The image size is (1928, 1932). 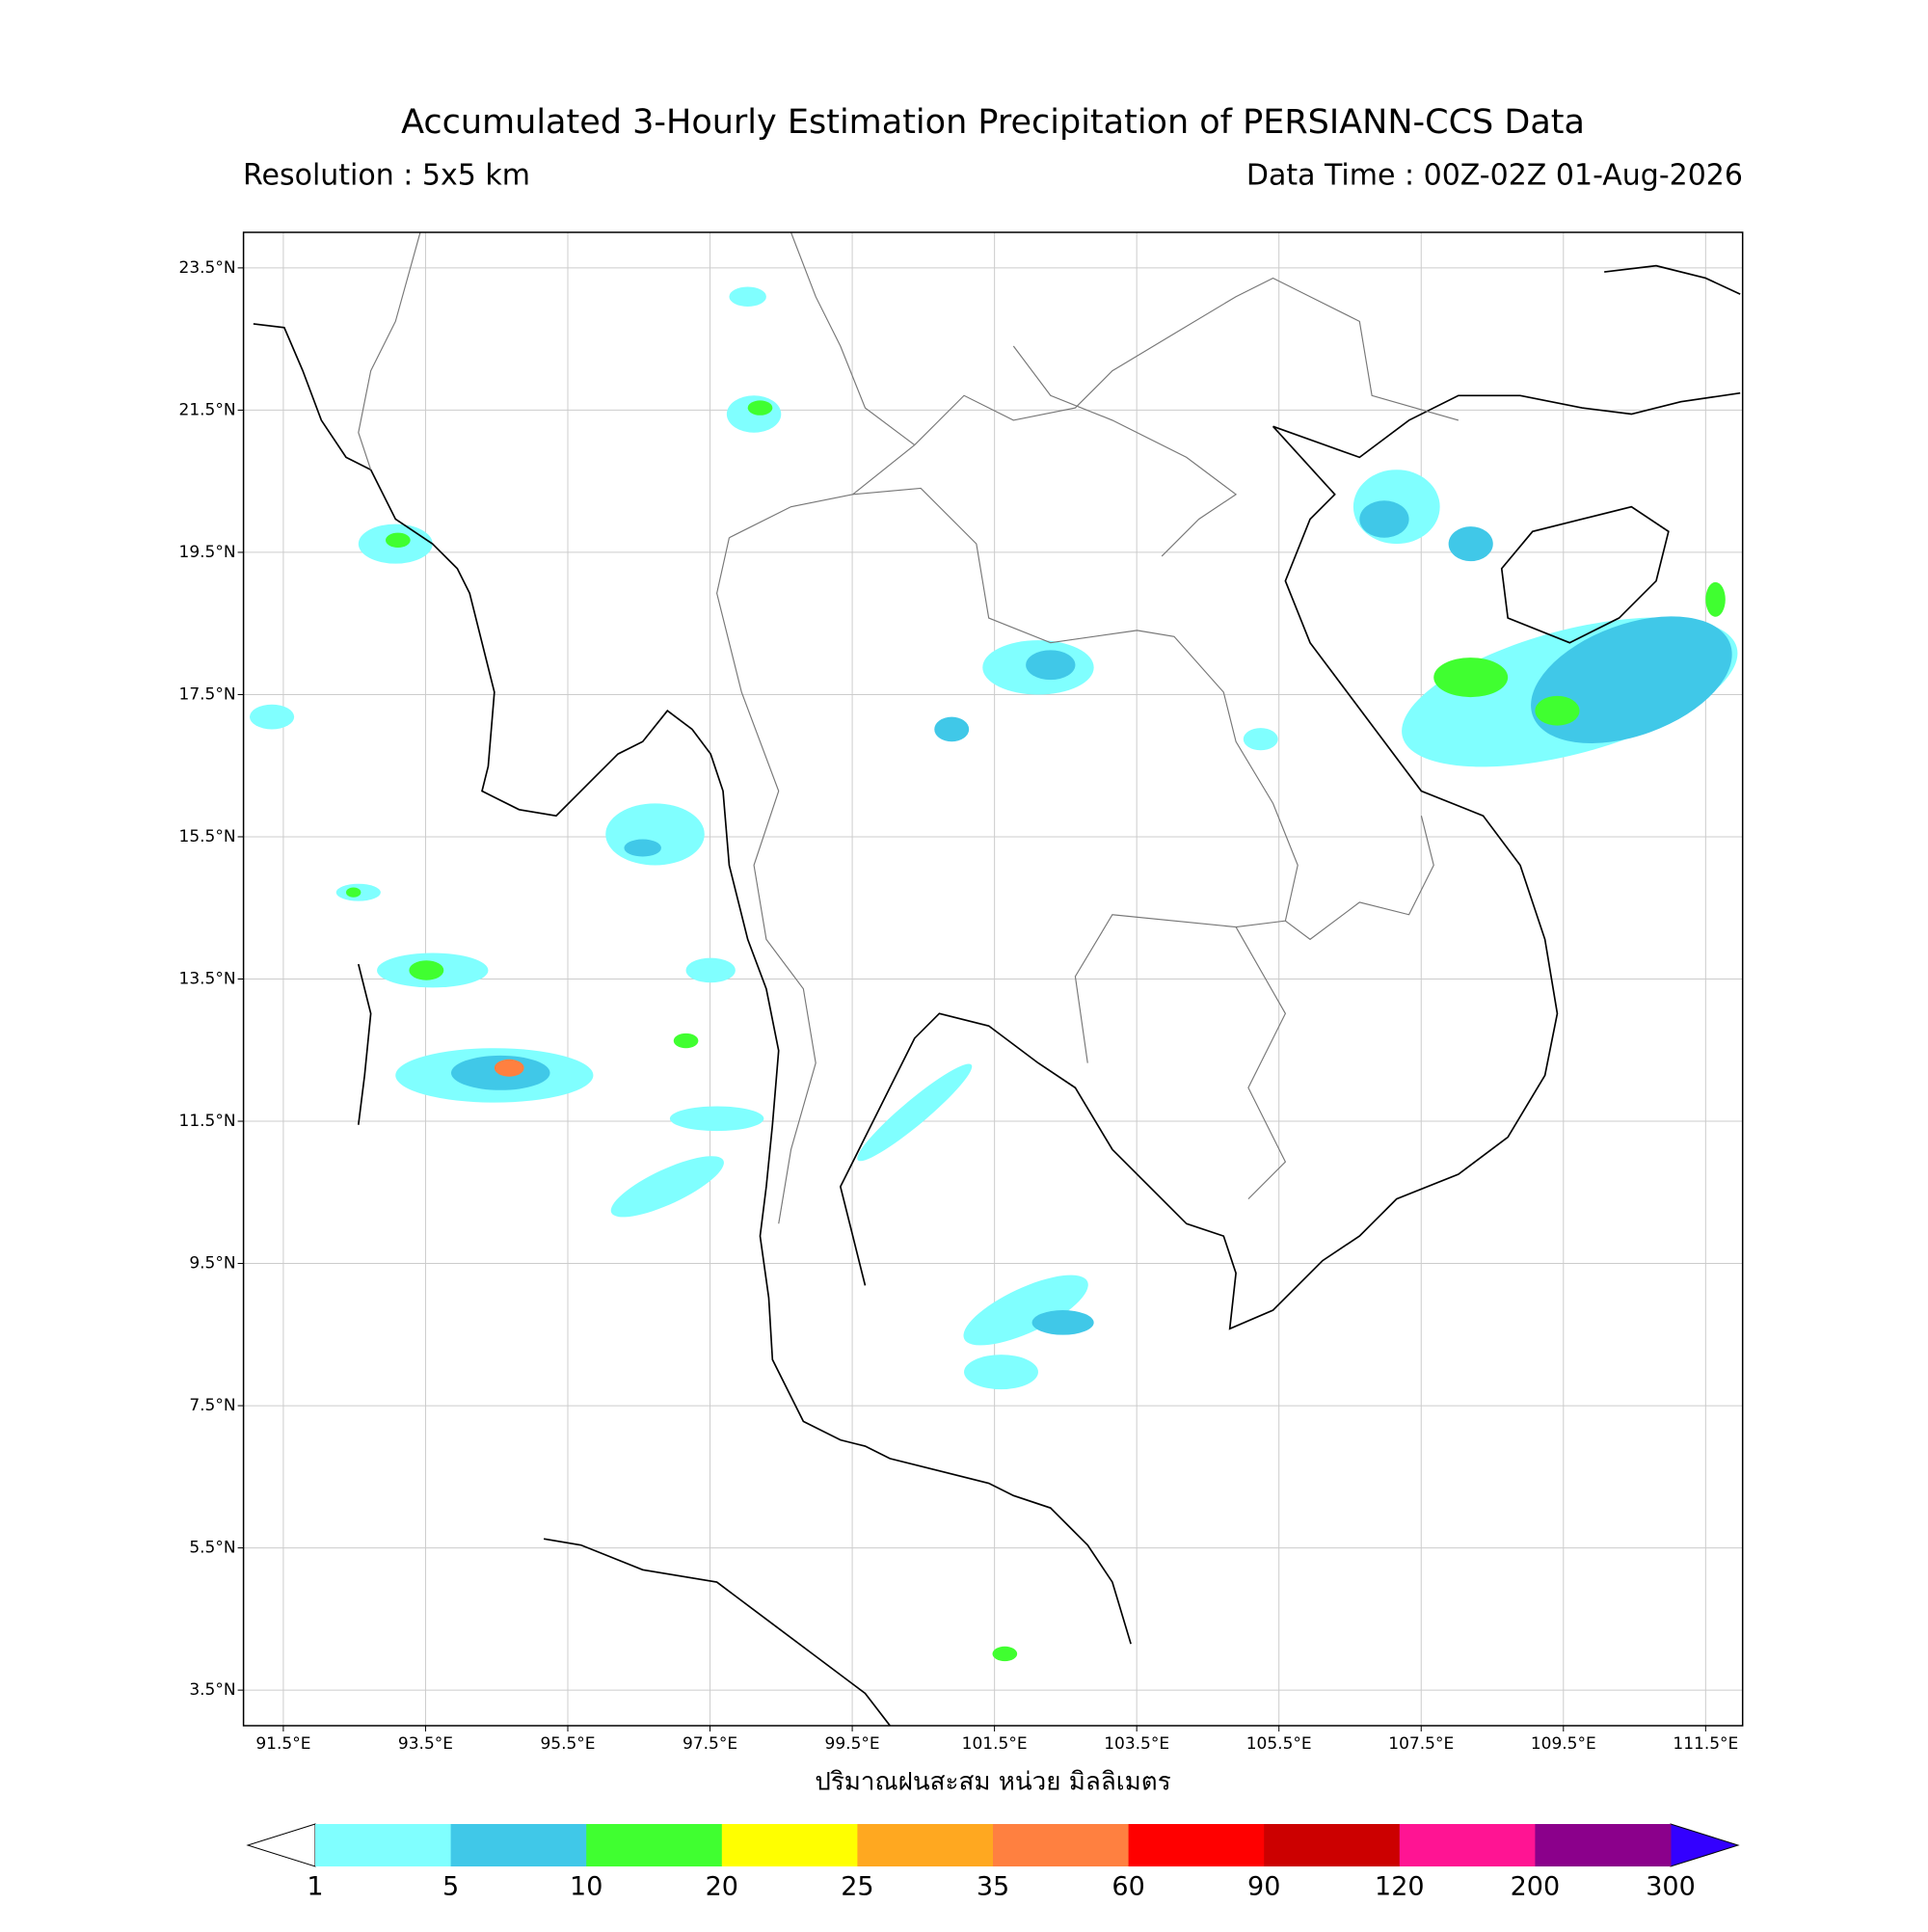 I want to click on lon-tick-label: 103.5°E, so click(x=1136, y=1744).